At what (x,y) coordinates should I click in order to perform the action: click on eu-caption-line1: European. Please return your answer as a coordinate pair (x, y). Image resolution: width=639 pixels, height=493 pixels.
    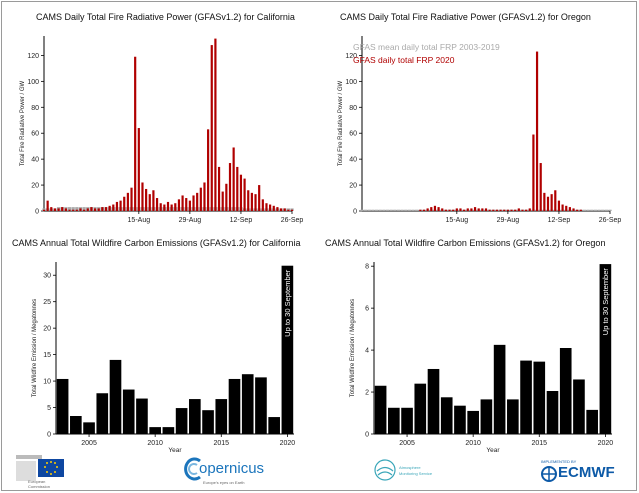
    Looking at the image, I should click on (37, 481).